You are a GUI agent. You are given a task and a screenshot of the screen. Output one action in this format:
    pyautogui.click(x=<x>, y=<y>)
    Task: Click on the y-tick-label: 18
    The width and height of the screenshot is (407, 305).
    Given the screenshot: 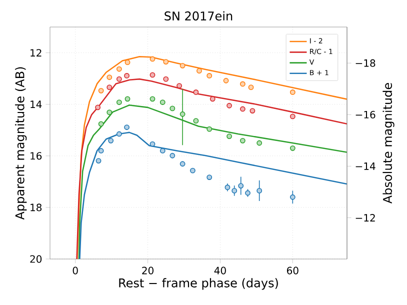 What is the action you would take?
    pyautogui.click(x=36, y=208)
    